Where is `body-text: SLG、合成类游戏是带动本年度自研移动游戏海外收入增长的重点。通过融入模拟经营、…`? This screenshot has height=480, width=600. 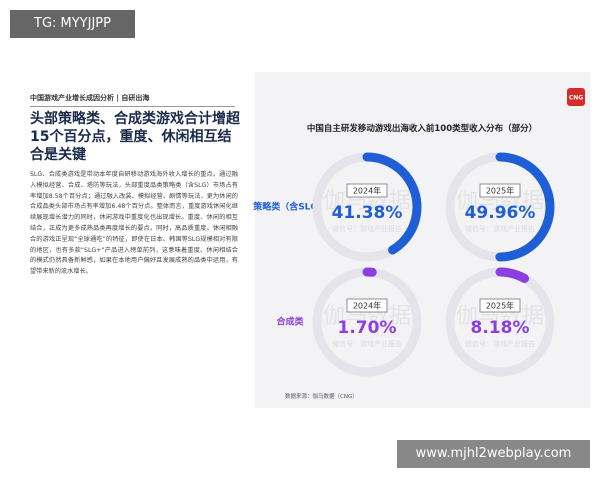
body-text: SLG、合成类游戏是带动本年度自研移动游戏海外收入增长的重点。通过融入模拟经营、… is located at coordinates (134, 223).